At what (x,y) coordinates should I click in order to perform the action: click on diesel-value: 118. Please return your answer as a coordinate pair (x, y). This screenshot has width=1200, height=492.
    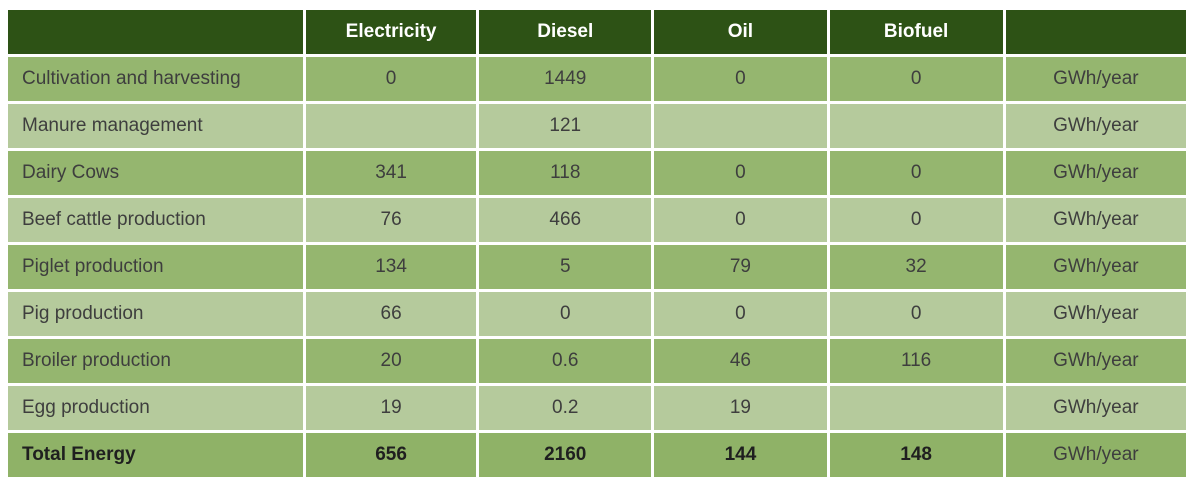
    Looking at the image, I should click on (565, 173).